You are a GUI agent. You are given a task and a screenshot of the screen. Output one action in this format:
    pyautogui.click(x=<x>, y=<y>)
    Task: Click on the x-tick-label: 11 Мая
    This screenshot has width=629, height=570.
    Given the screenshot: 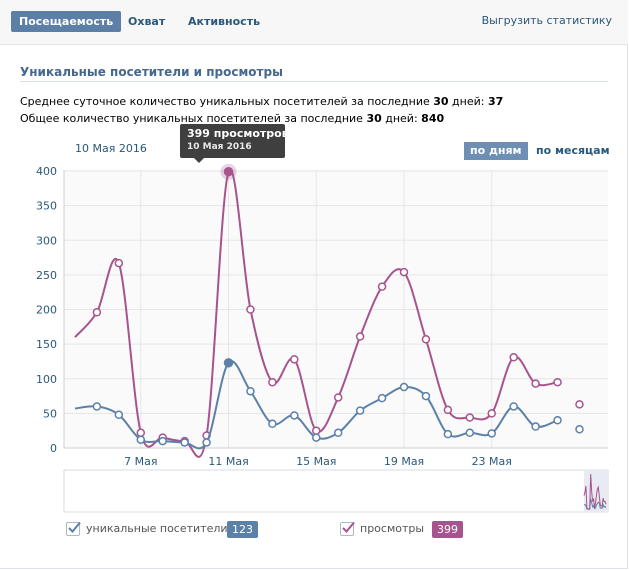 What is the action you would take?
    pyautogui.click(x=228, y=461)
    